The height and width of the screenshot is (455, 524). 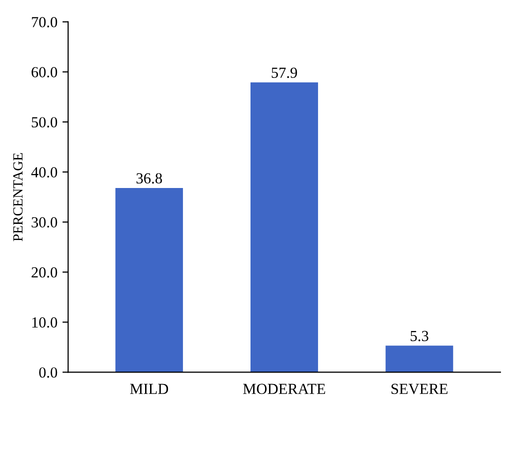 What do you see at coordinates (48, 372) in the screenshot?
I see `y-tick-label: 0.0` at bounding box center [48, 372].